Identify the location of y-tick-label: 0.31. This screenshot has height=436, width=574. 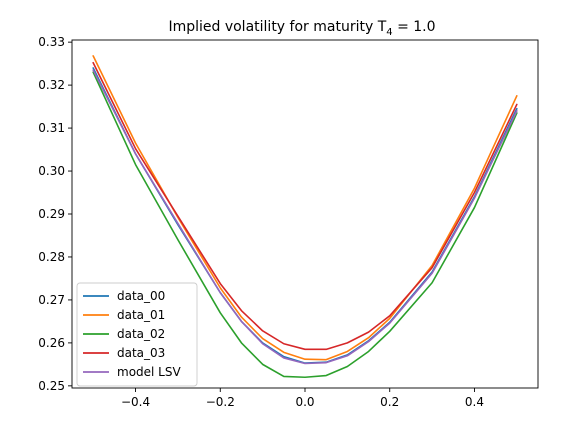
(51, 128).